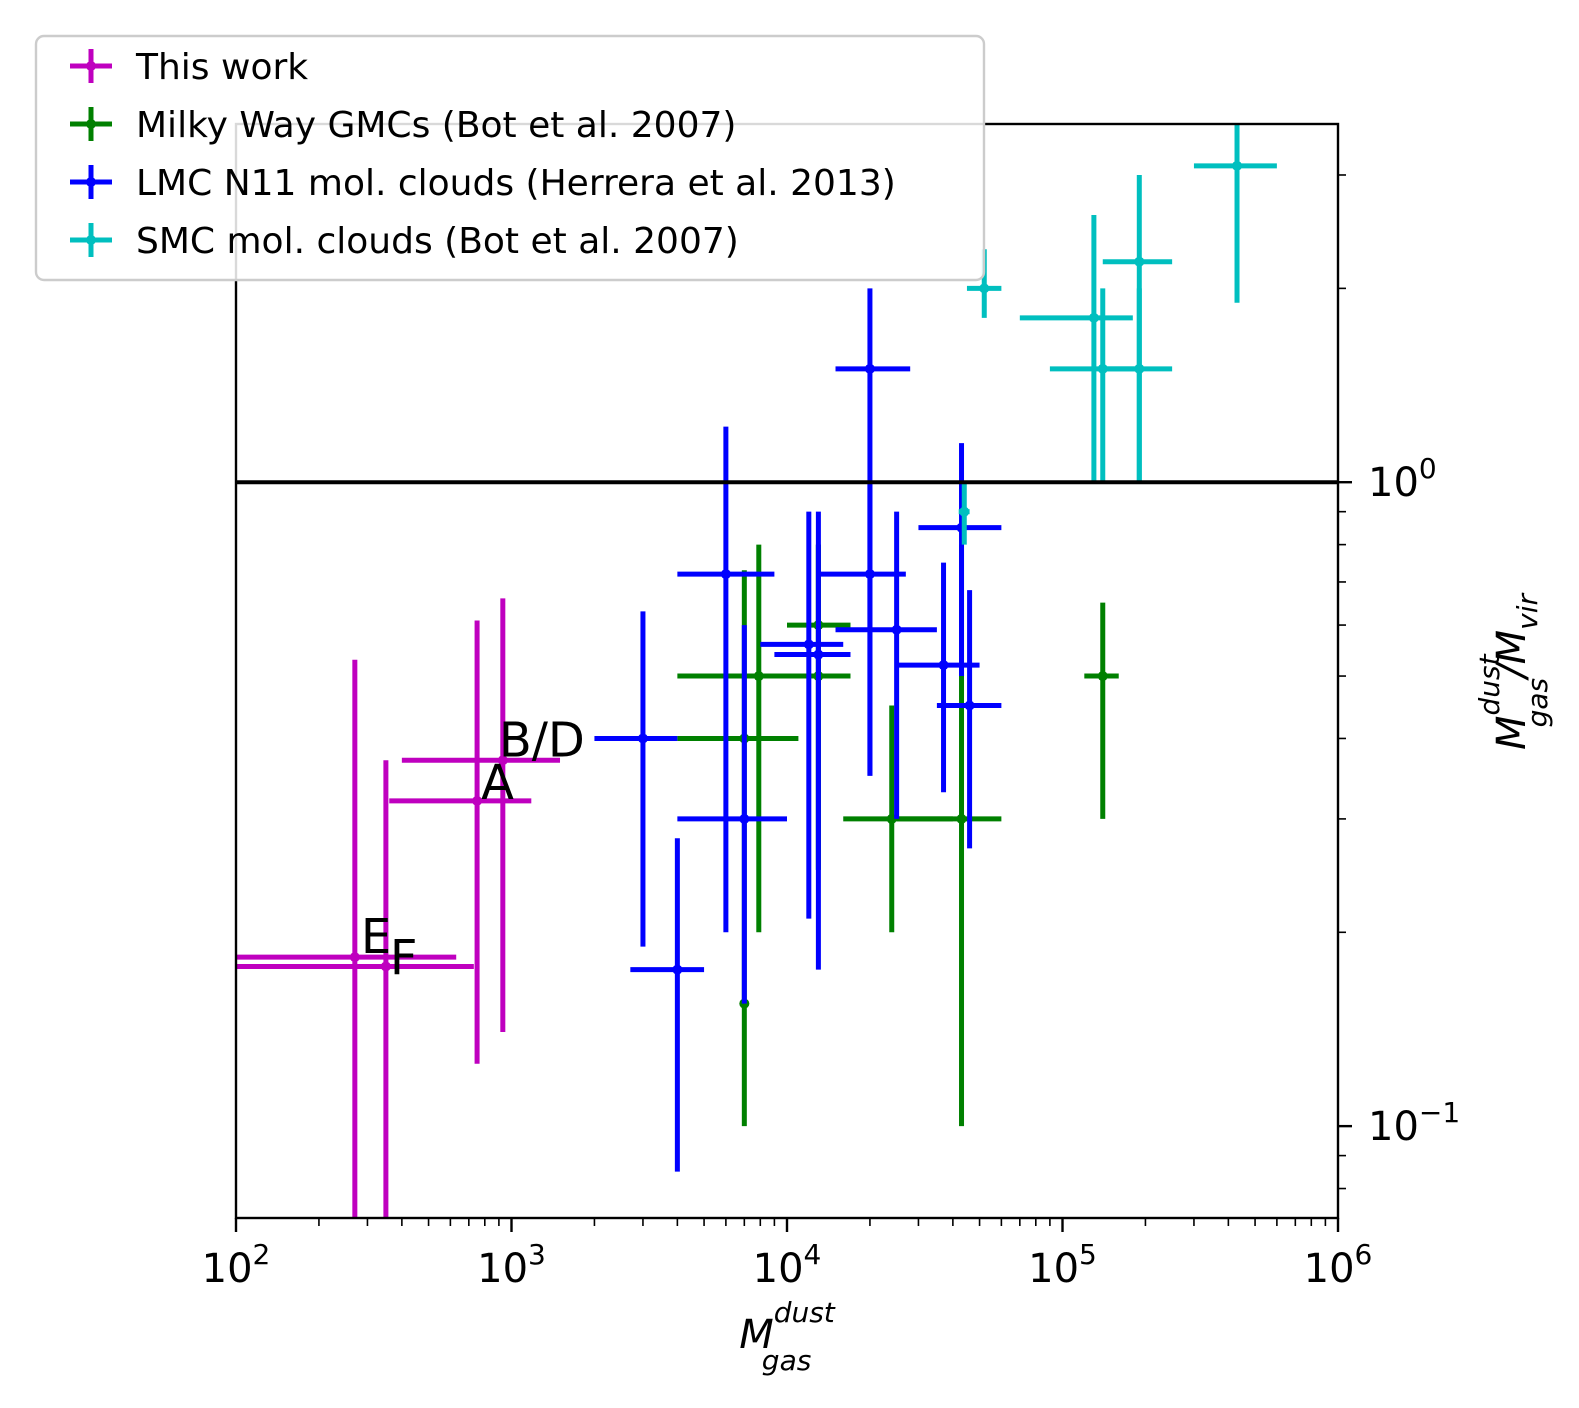 The image size is (1579, 1408). I want to click on x-tick-label: 10², so click(236, 1265).